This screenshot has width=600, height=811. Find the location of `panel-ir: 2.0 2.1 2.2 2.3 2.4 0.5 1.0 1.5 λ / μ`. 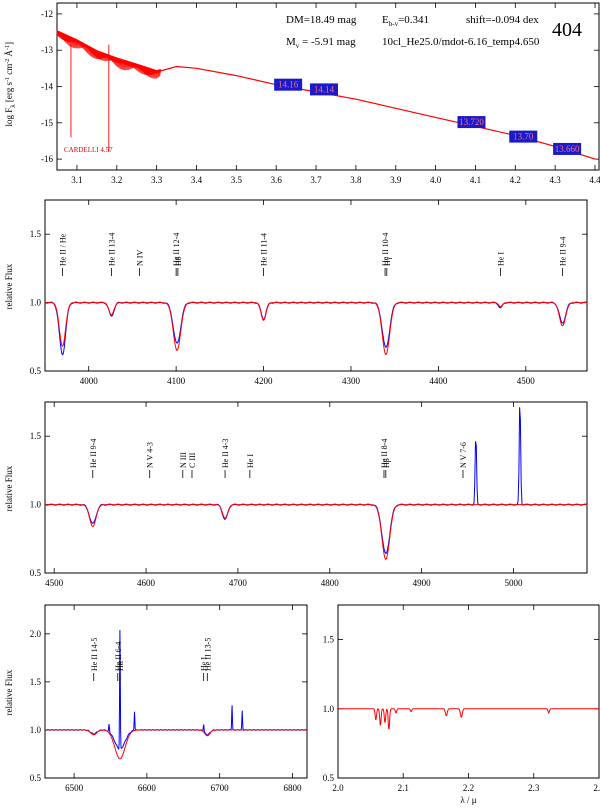

panel-ir: 2.0 2.1 2.2 2.3 2.4 0.5 1.0 1.5 λ / μ is located at coordinates (461, 704).